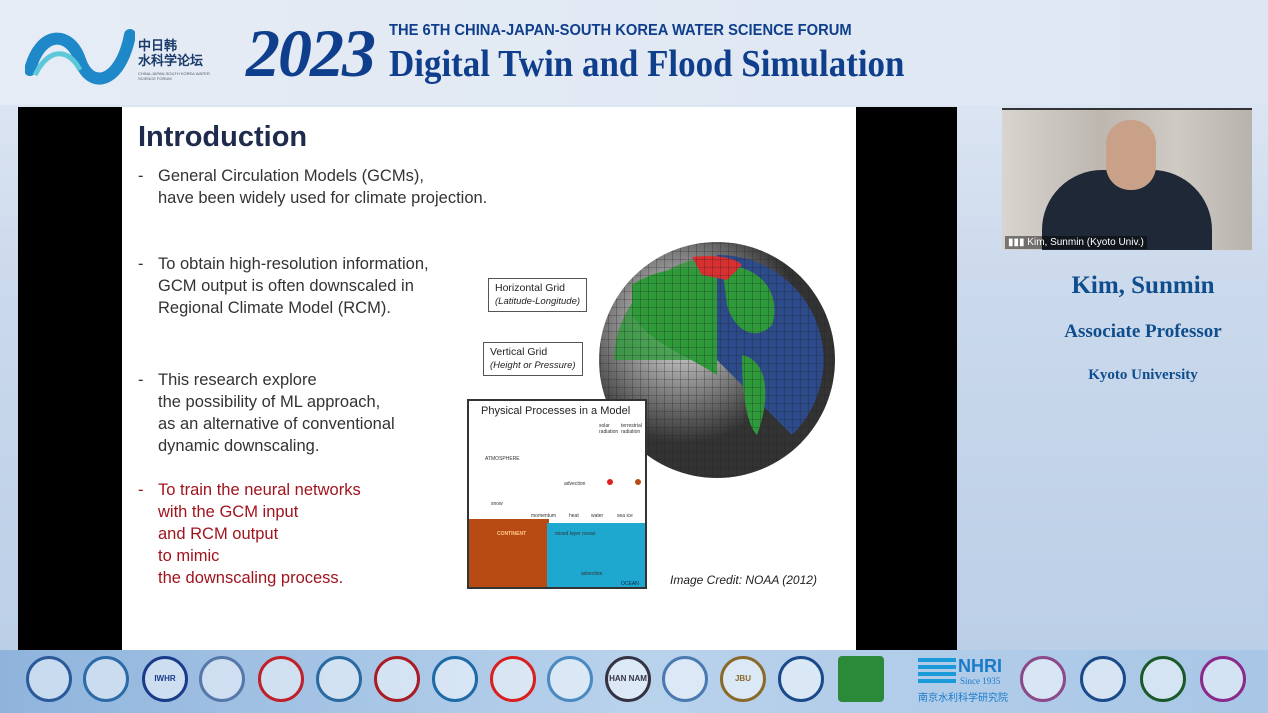 This screenshot has height=713, width=1268. I want to click on signal-icon: ▮▮▮, so click(1018, 242).